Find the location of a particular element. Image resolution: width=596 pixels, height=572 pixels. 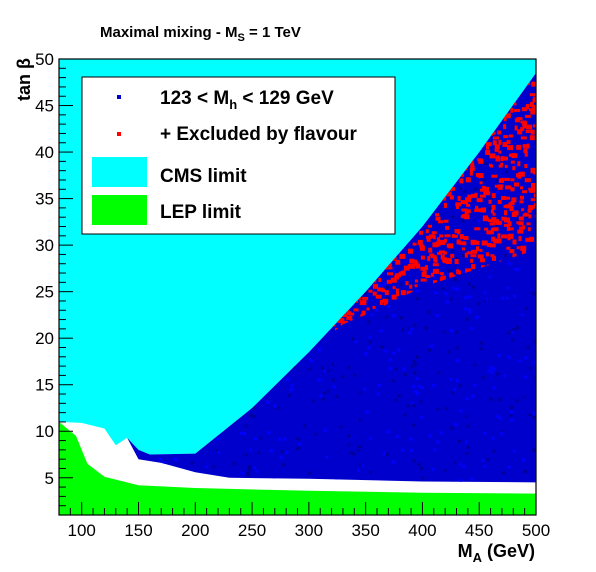

y-tick-label: 40 is located at coordinates (44, 152).